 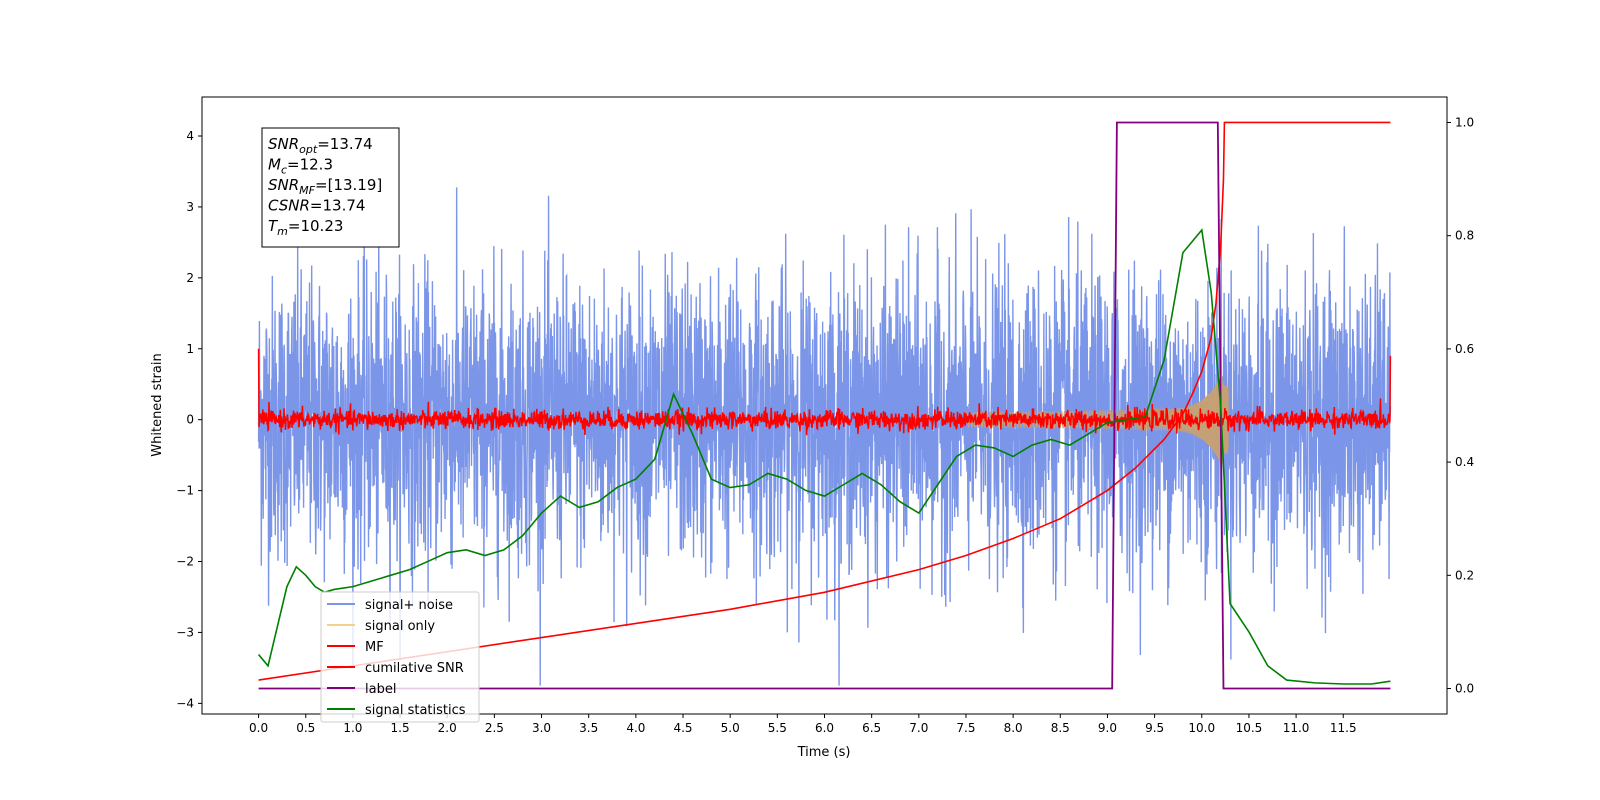 I want to click on x-tick-label: 0.0, so click(x=258, y=728).